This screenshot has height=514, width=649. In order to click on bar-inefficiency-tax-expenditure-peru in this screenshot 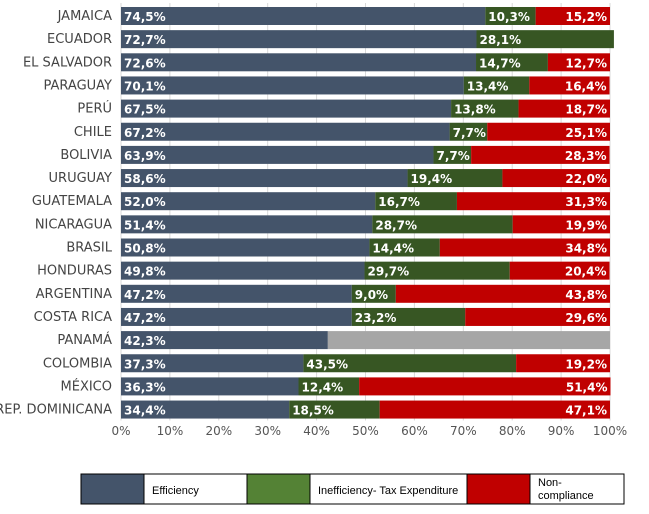, I will do `click(485, 108)`.